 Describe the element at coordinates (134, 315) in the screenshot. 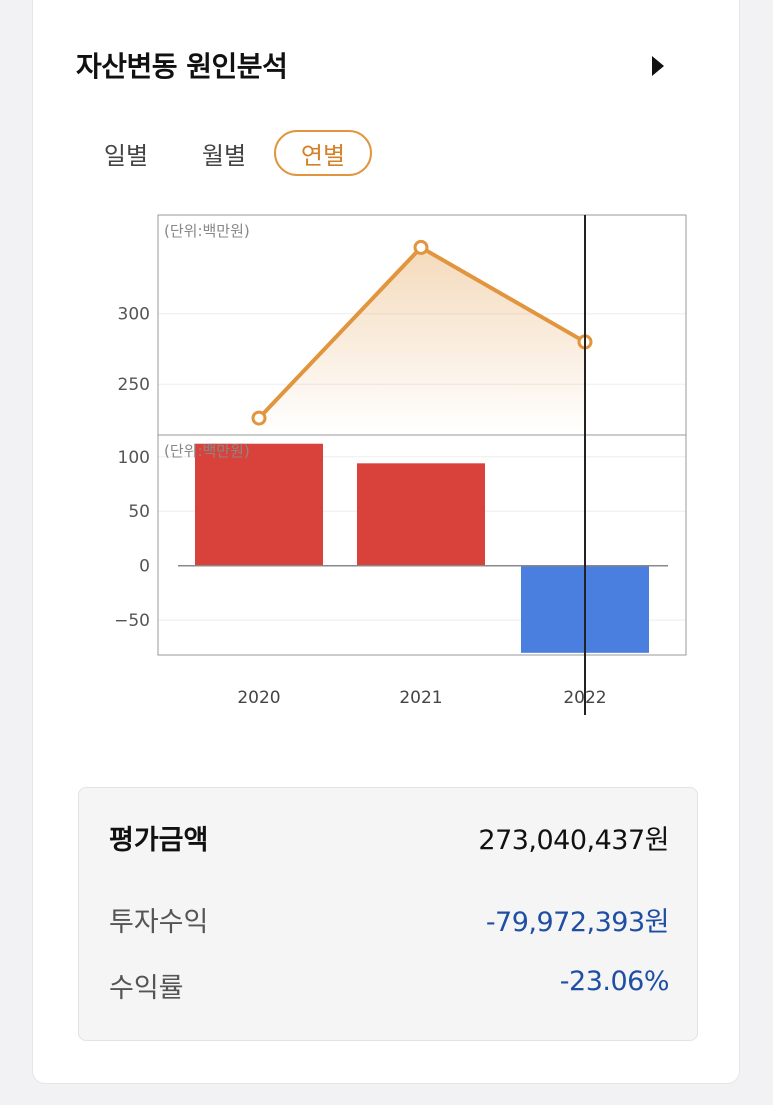

I see `line-y-tick-label: 300` at that location.